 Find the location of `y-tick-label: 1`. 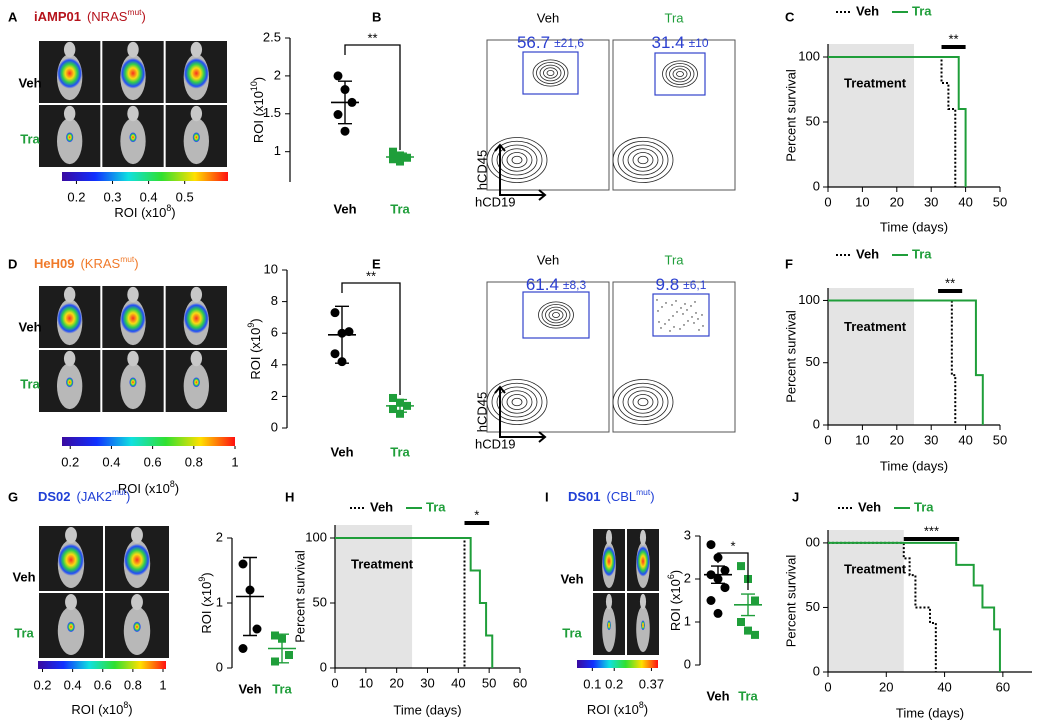

y-tick-label: 1 is located at coordinates (219, 601).